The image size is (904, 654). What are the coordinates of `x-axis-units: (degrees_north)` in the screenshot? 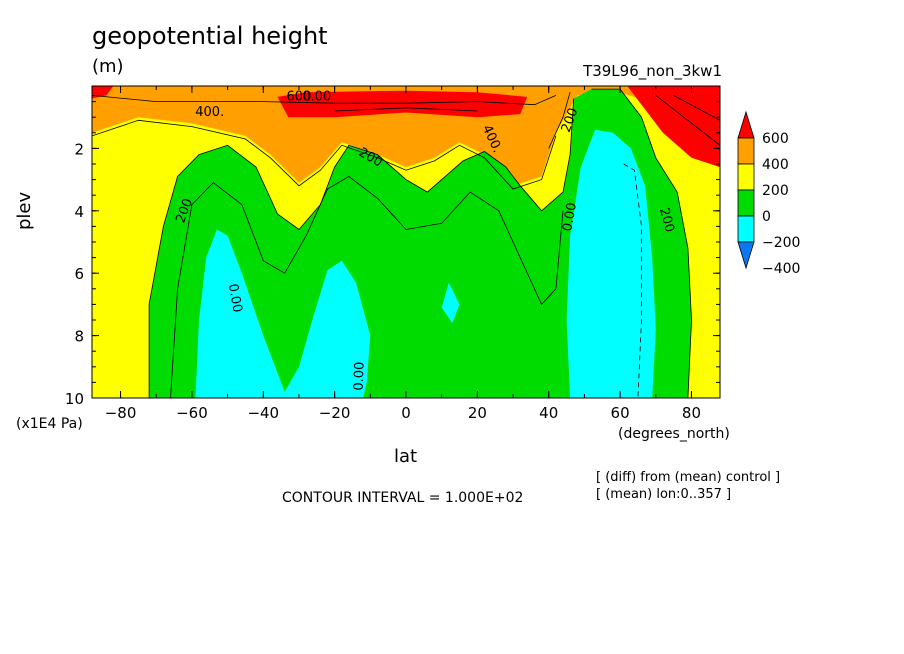 It's located at (674, 434).